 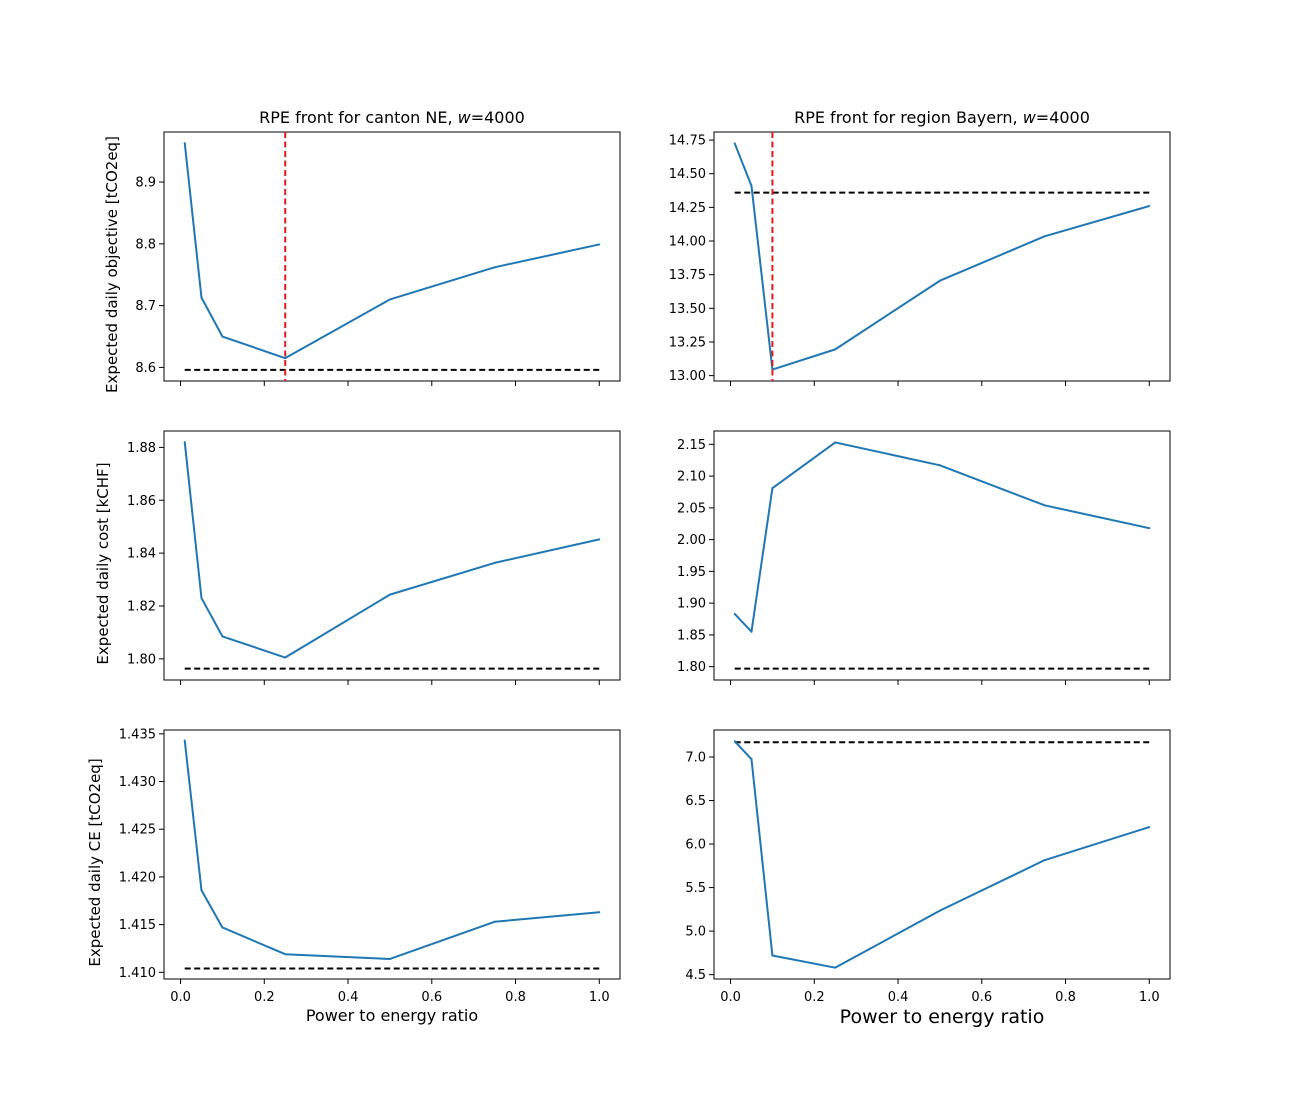 What do you see at coordinates (141, 448) in the screenshot?
I see `ne-cost-ytick-label: 1.88` at bounding box center [141, 448].